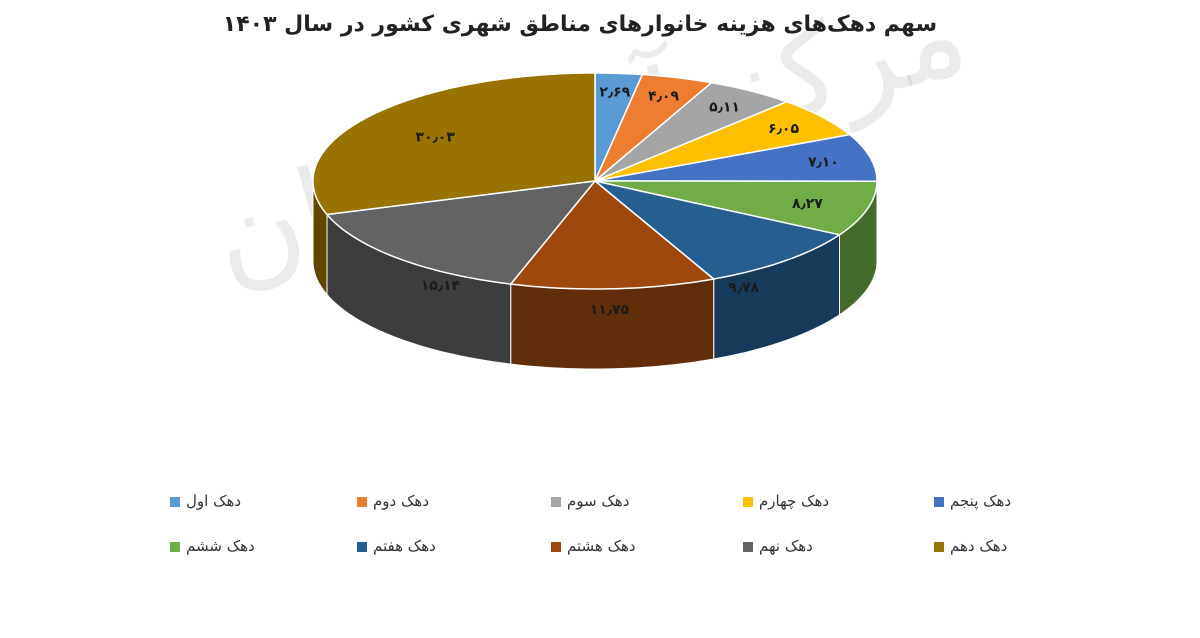  Describe the element at coordinates (404, 546) in the screenshot. I see `legend-label-7: دهک هفتم` at that location.